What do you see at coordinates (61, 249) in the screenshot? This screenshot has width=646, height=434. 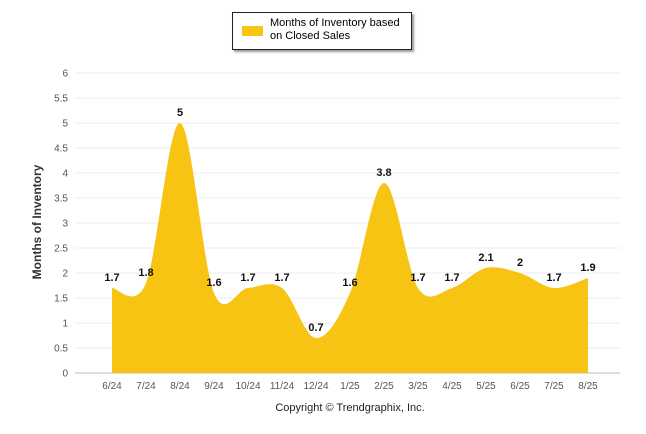 I see `y-tick-label: 2.5` at bounding box center [61, 249].